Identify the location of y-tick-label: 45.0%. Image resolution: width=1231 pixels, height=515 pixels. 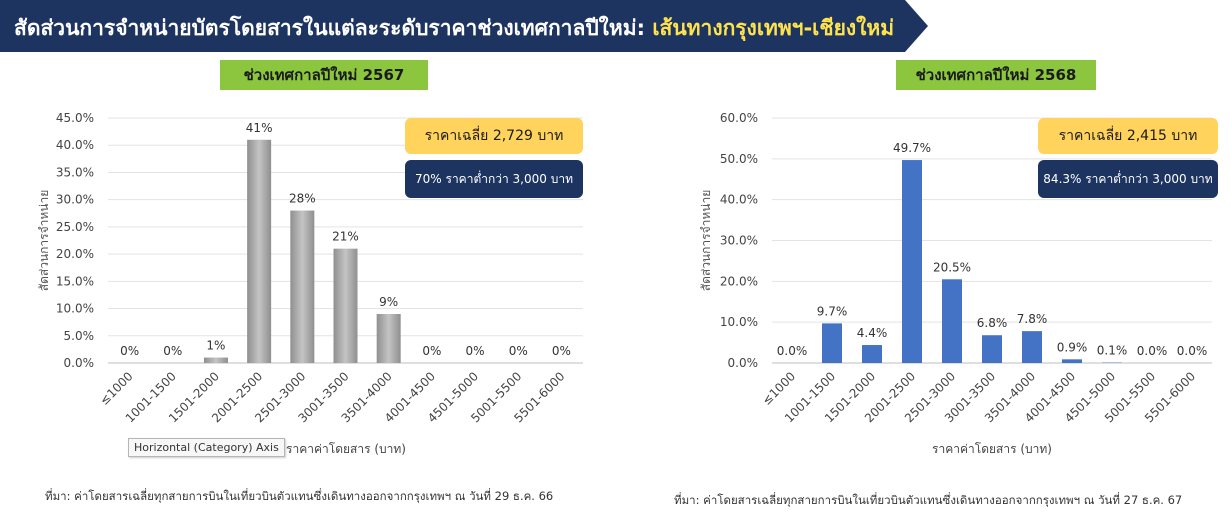
(75, 118).